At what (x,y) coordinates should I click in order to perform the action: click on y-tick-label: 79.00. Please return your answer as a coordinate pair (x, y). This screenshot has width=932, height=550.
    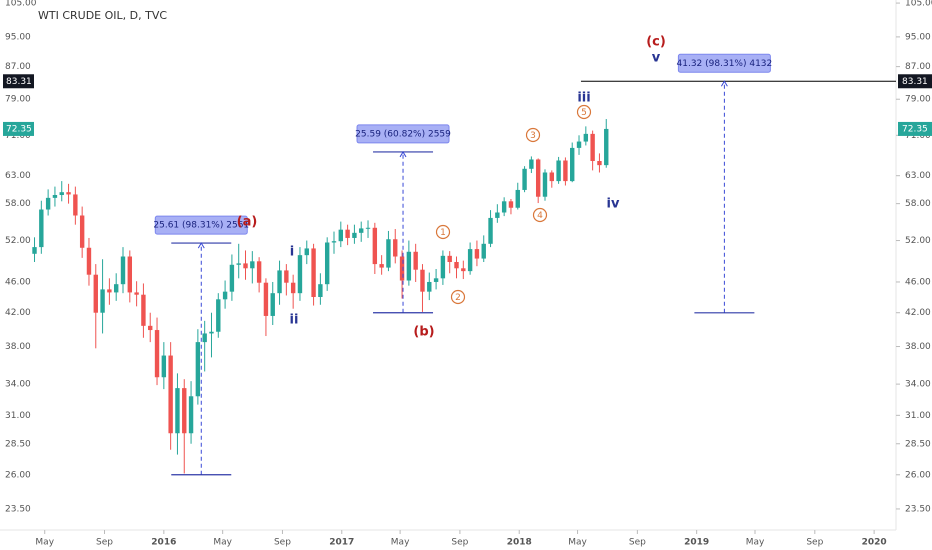
    Looking at the image, I should click on (918, 100).